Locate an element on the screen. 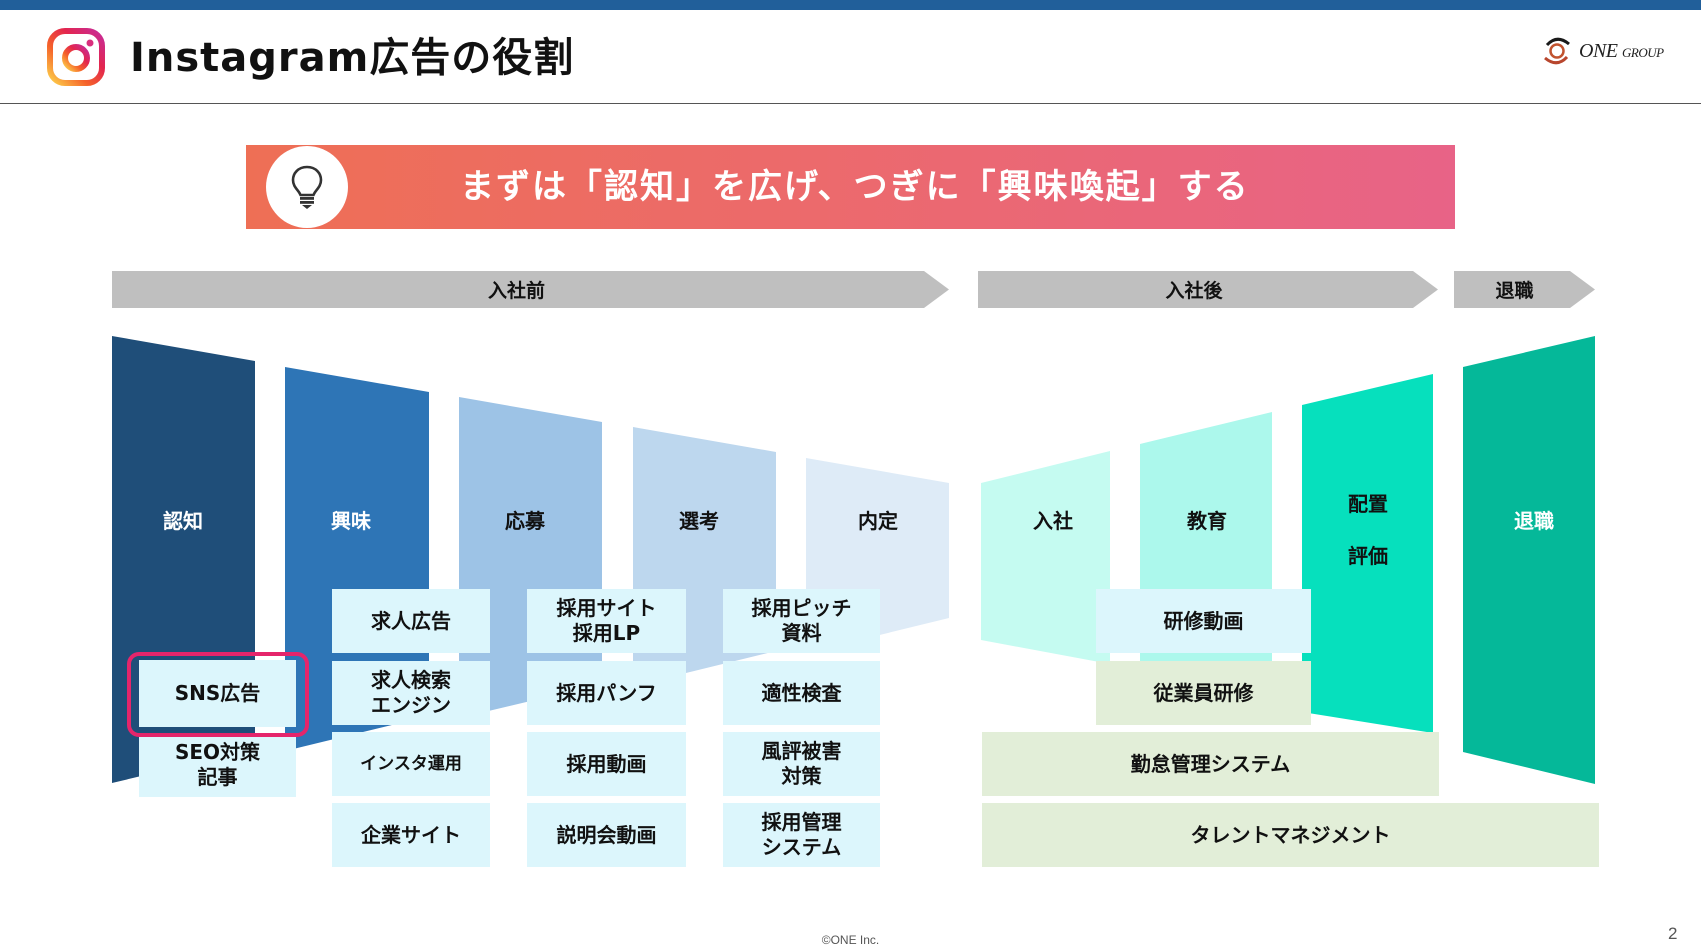  stage-label-selection: 選考 is located at coordinates (699, 521).